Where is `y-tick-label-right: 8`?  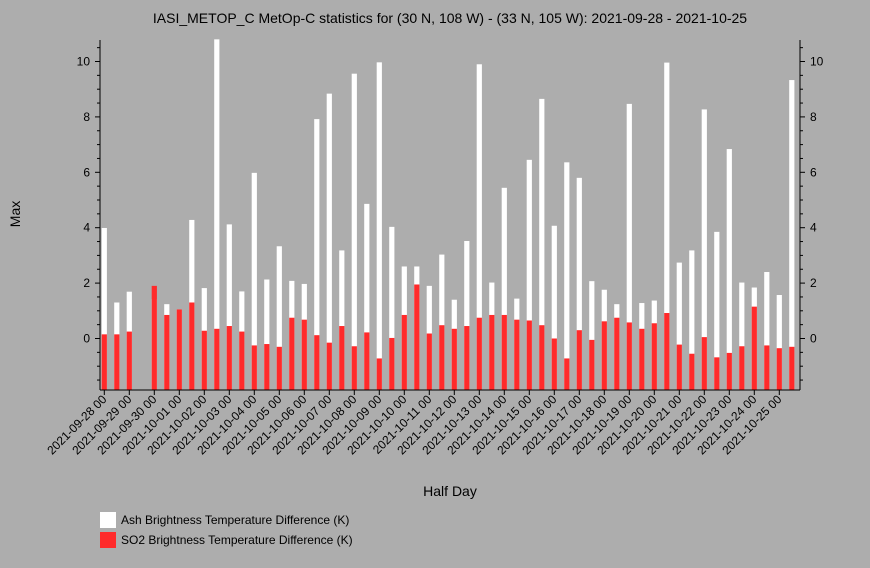 y-tick-label-right: 8 is located at coordinates (813, 117).